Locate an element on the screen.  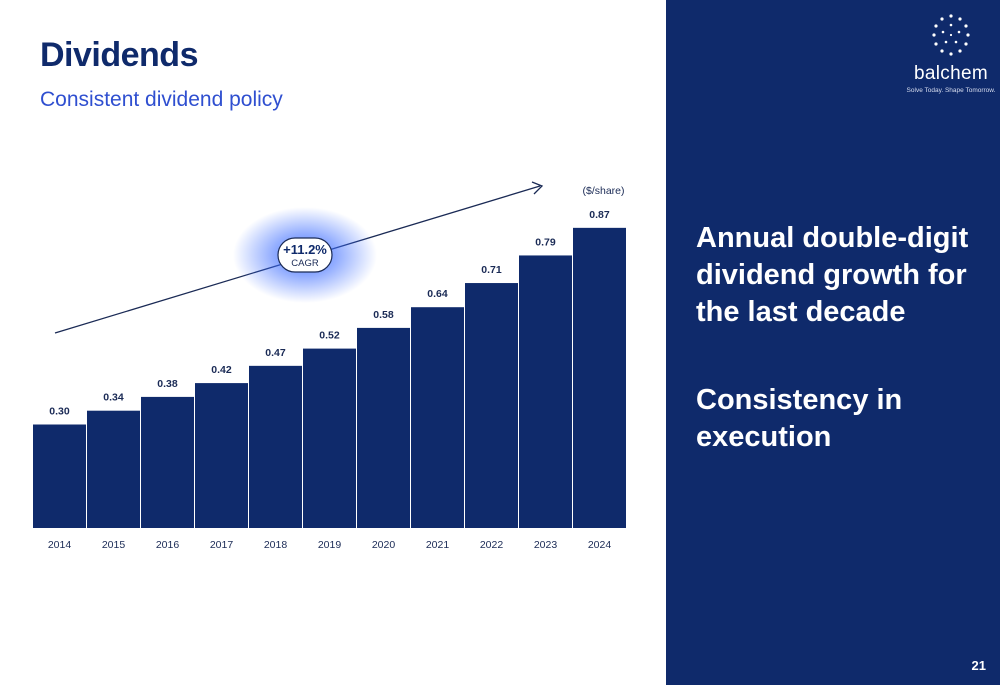
bar-2015 is located at coordinates (113, 469).